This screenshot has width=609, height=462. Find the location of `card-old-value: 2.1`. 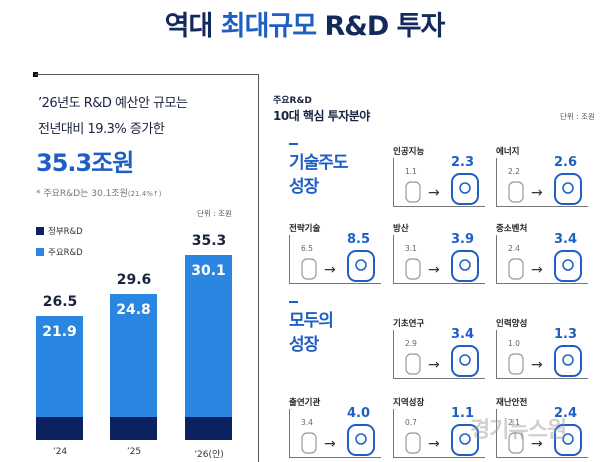

card-old-value: 2.1 is located at coordinates (514, 422).